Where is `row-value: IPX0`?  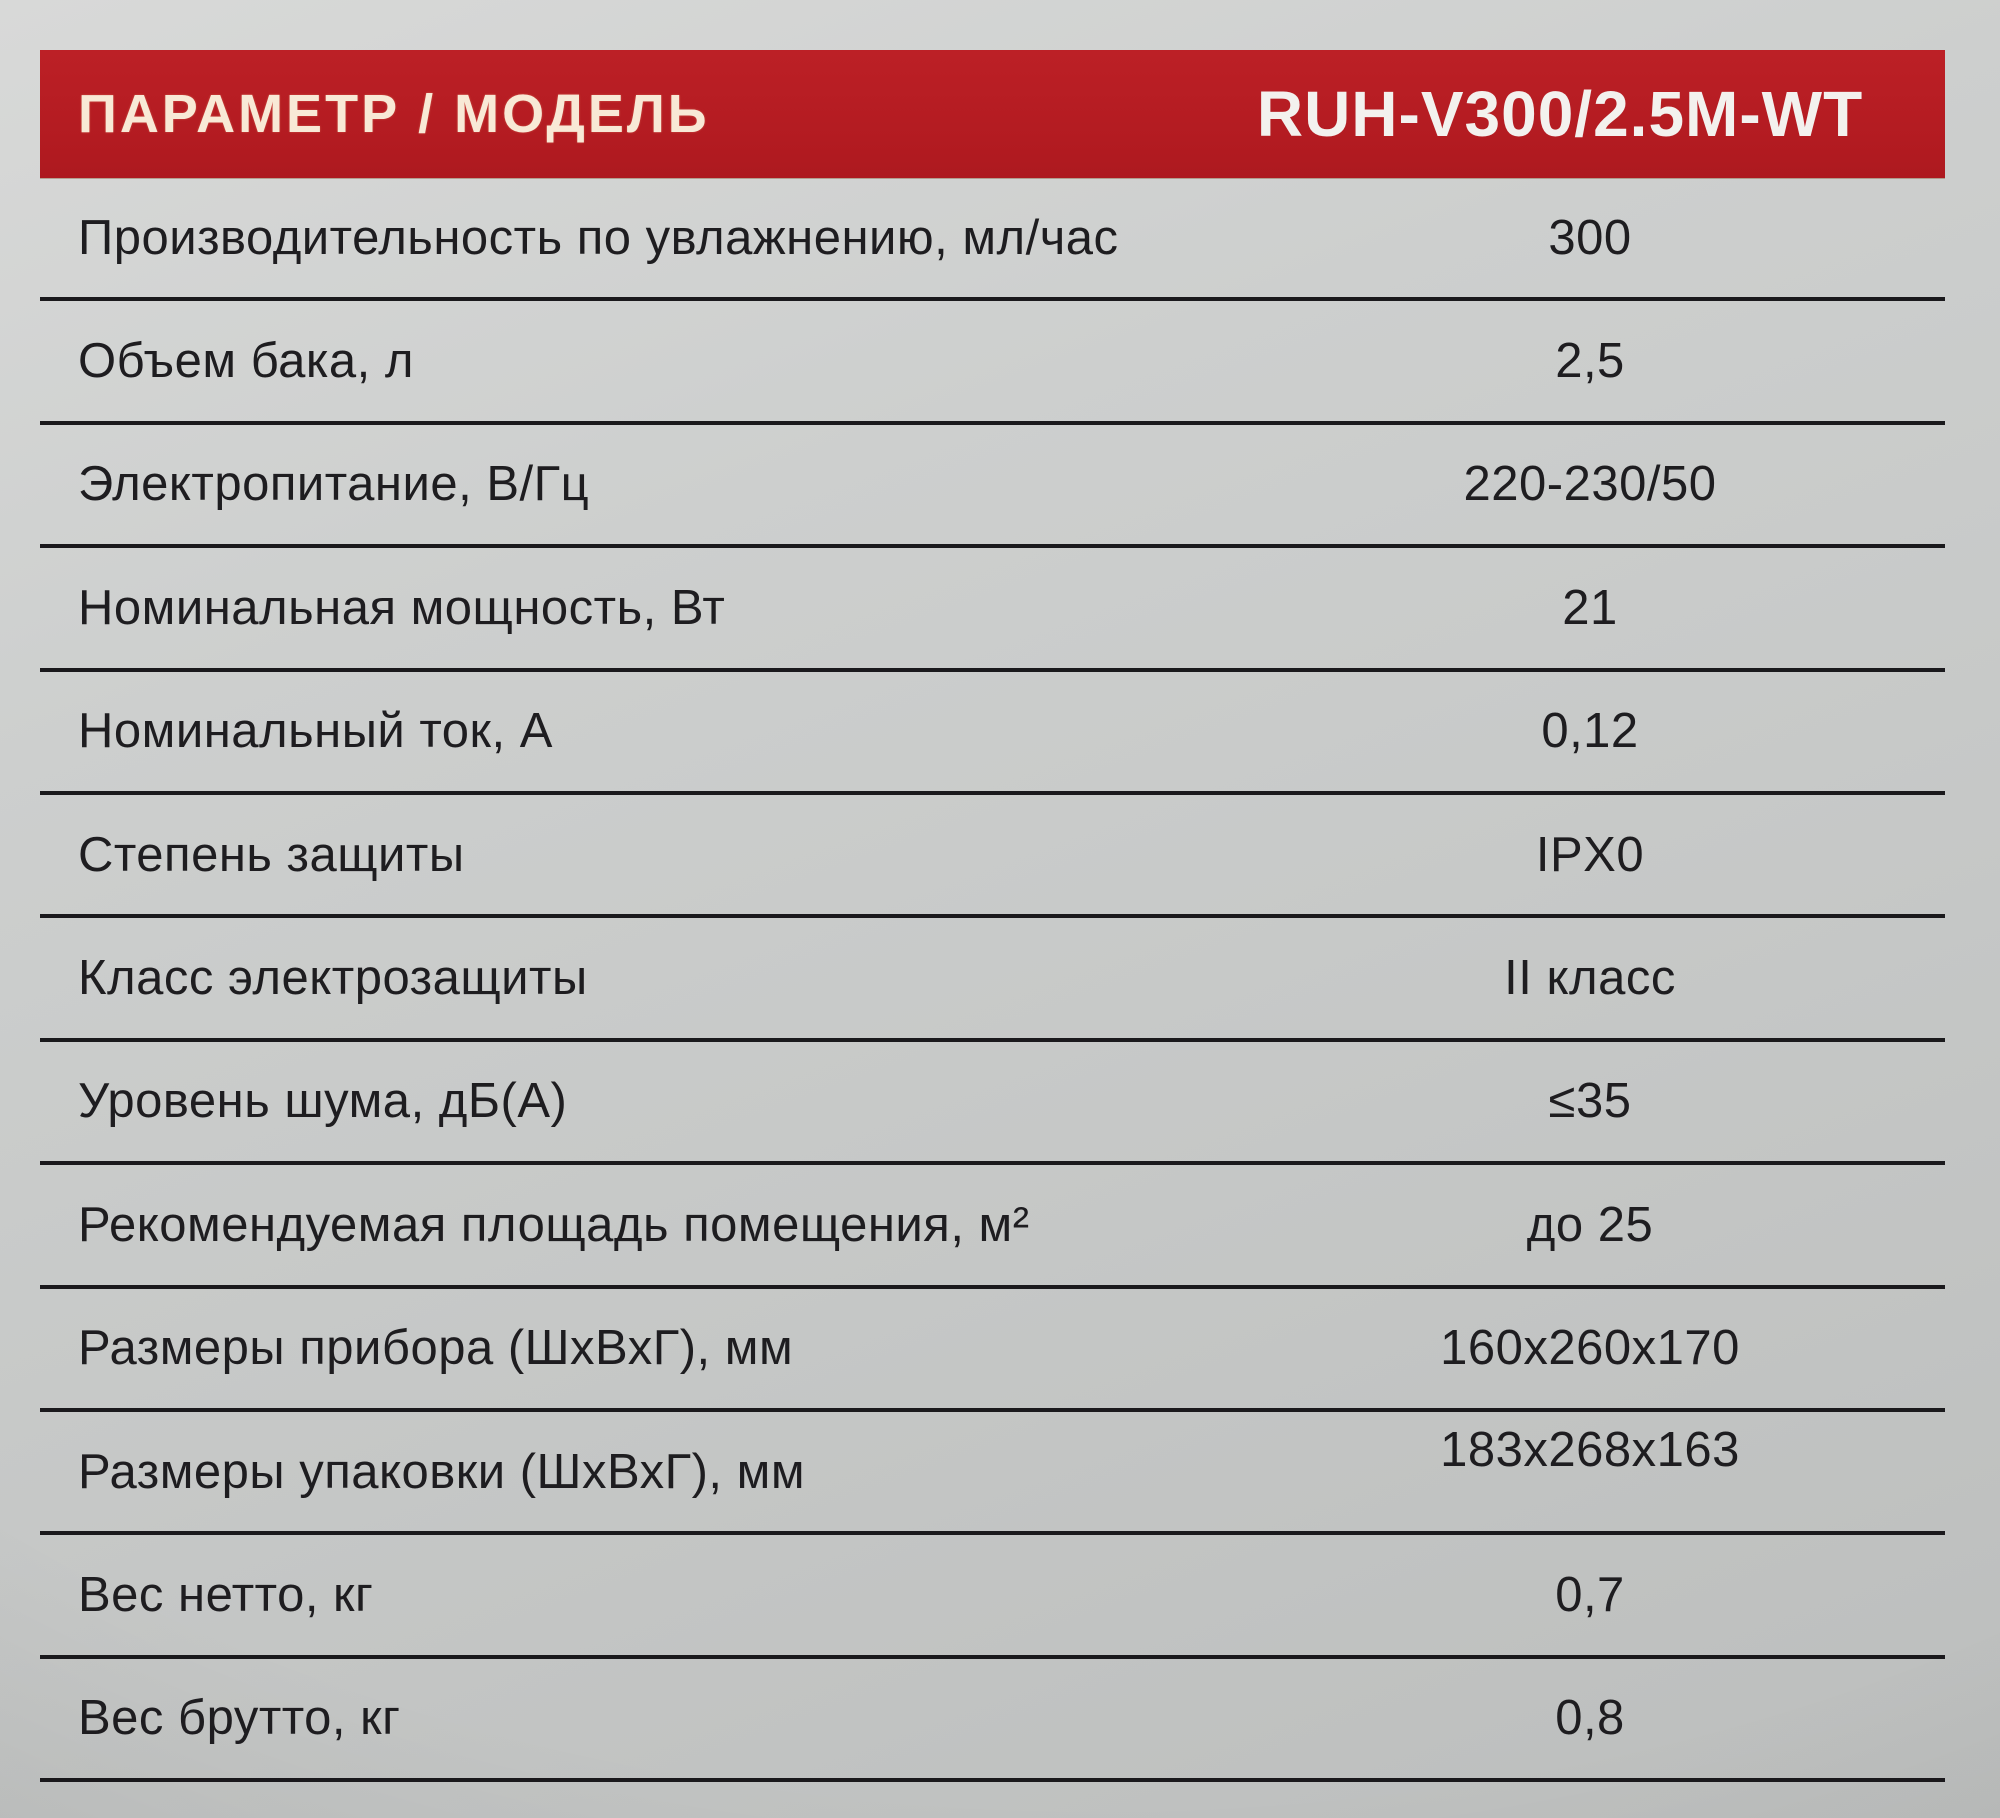
row-value: IPX0 is located at coordinates (1590, 854).